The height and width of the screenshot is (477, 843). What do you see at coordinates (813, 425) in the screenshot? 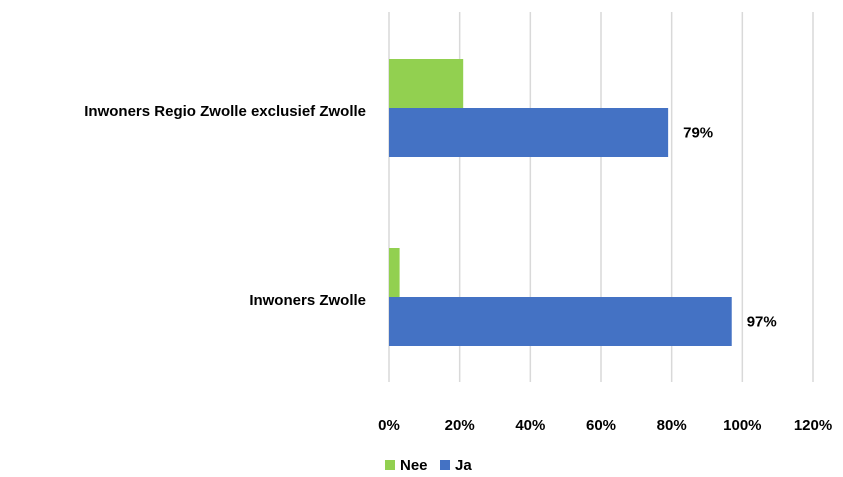
I see `x-tick-label: 120%` at bounding box center [813, 425].